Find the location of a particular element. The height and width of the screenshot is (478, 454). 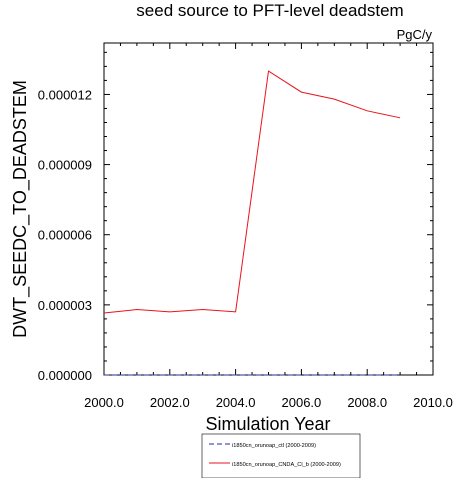

units-label: PgC/y is located at coordinates (415, 34).